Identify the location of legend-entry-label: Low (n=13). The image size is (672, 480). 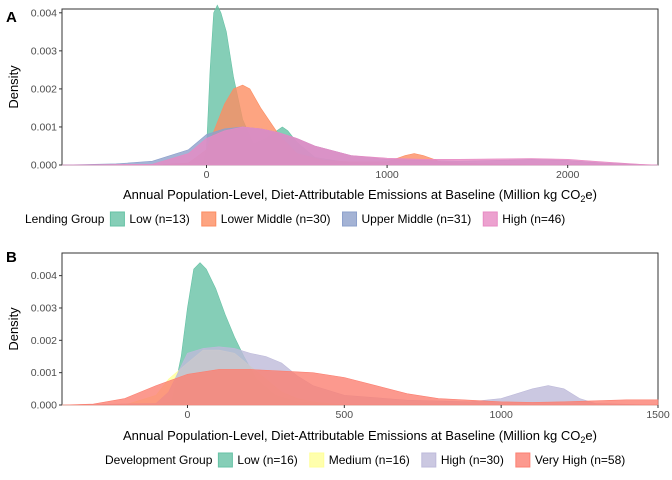
(159, 219).